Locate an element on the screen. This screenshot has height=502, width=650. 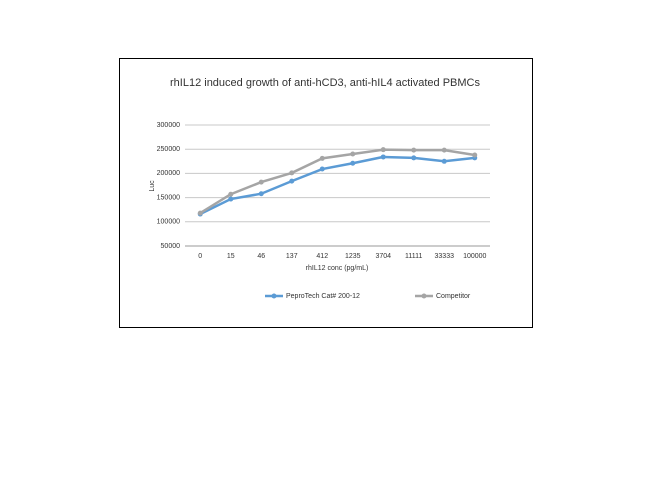
y-tick-label: 50000 is located at coordinates (171, 246).